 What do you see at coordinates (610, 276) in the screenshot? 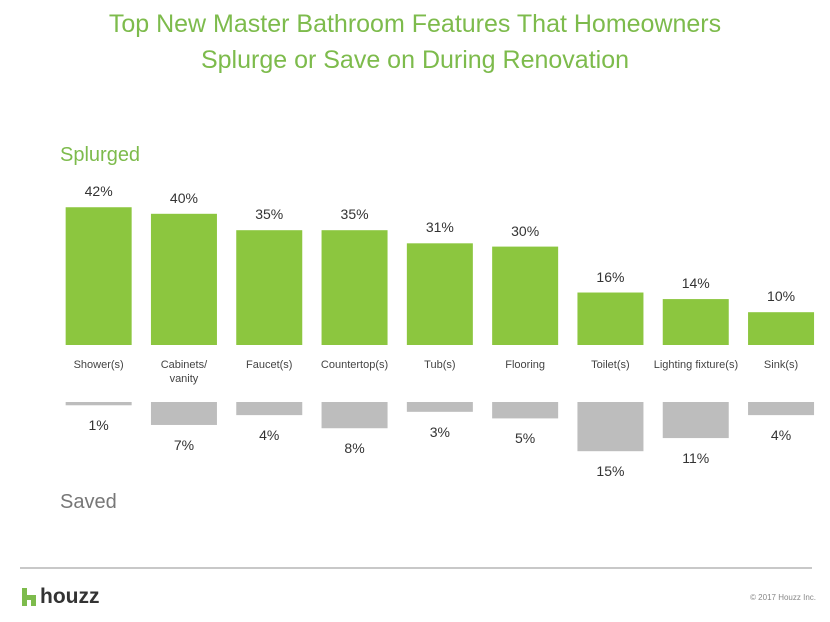
I see `value-label: 16%` at bounding box center [610, 276].